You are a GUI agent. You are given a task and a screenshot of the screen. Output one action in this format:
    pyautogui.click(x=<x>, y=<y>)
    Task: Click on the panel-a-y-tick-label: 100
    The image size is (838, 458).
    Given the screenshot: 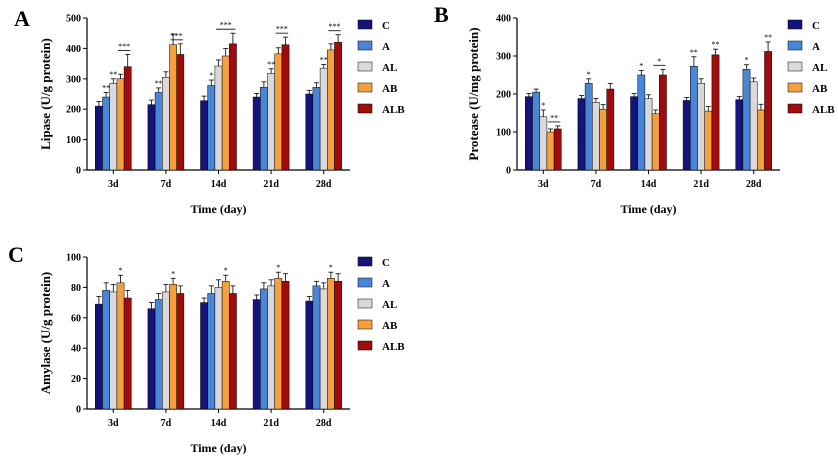 What is the action you would take?
    pyautogui.click(x=73, y=140)
    